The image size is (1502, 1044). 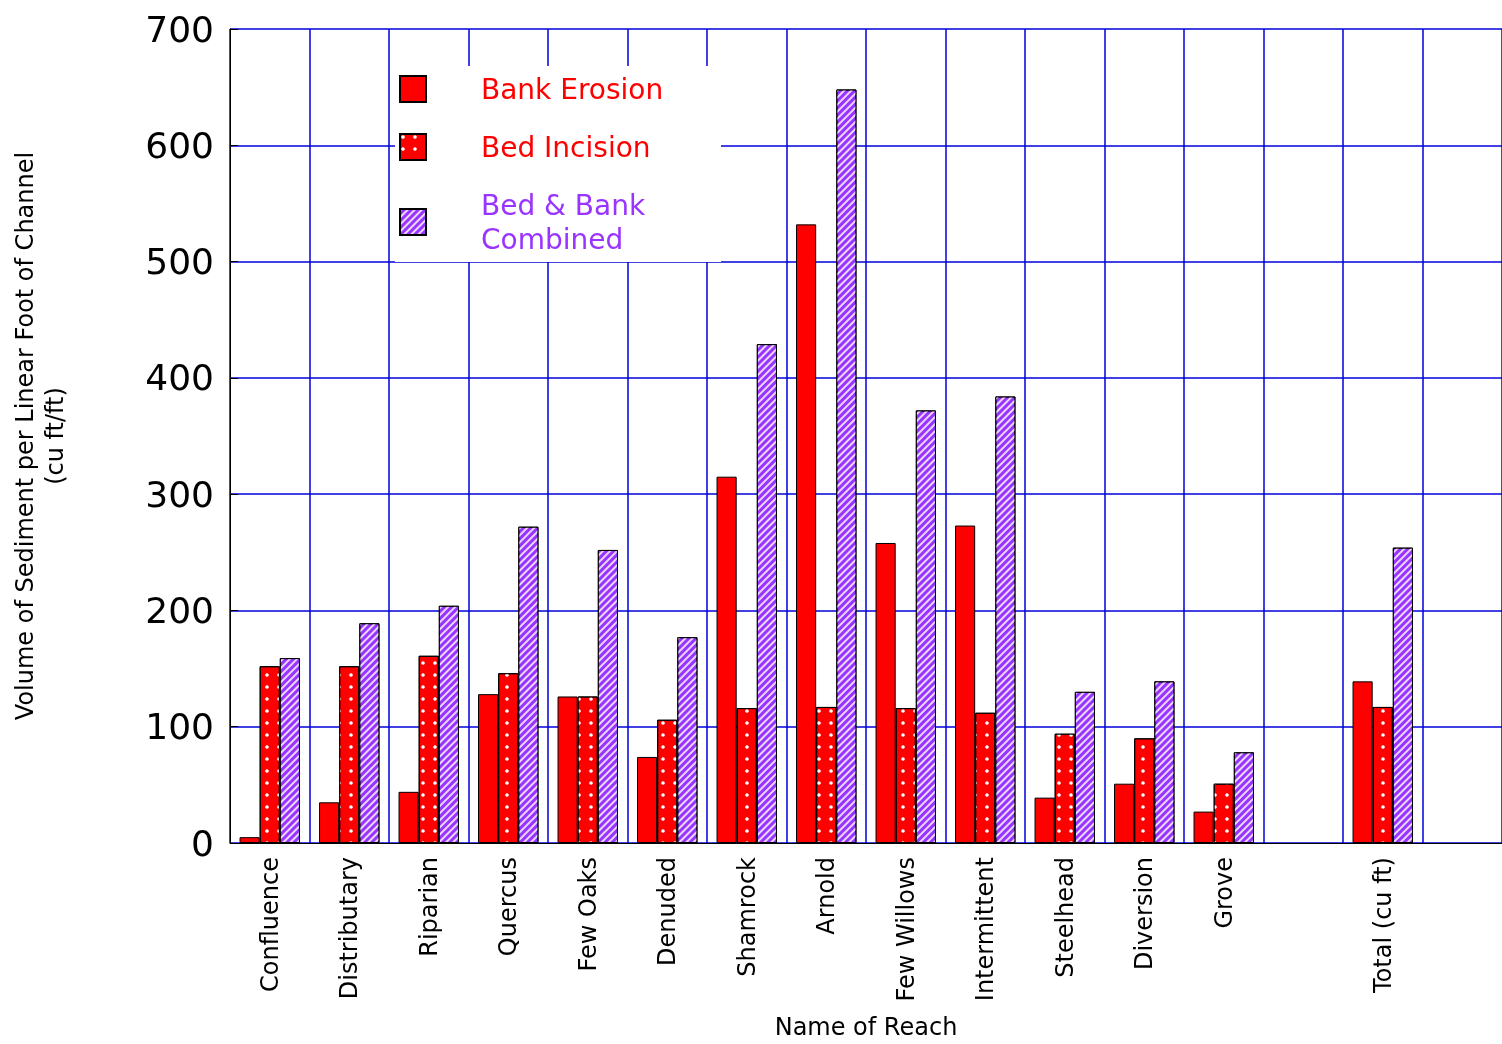 I want to click on x-tick-label: Quercus, so click(x=508, y=907).